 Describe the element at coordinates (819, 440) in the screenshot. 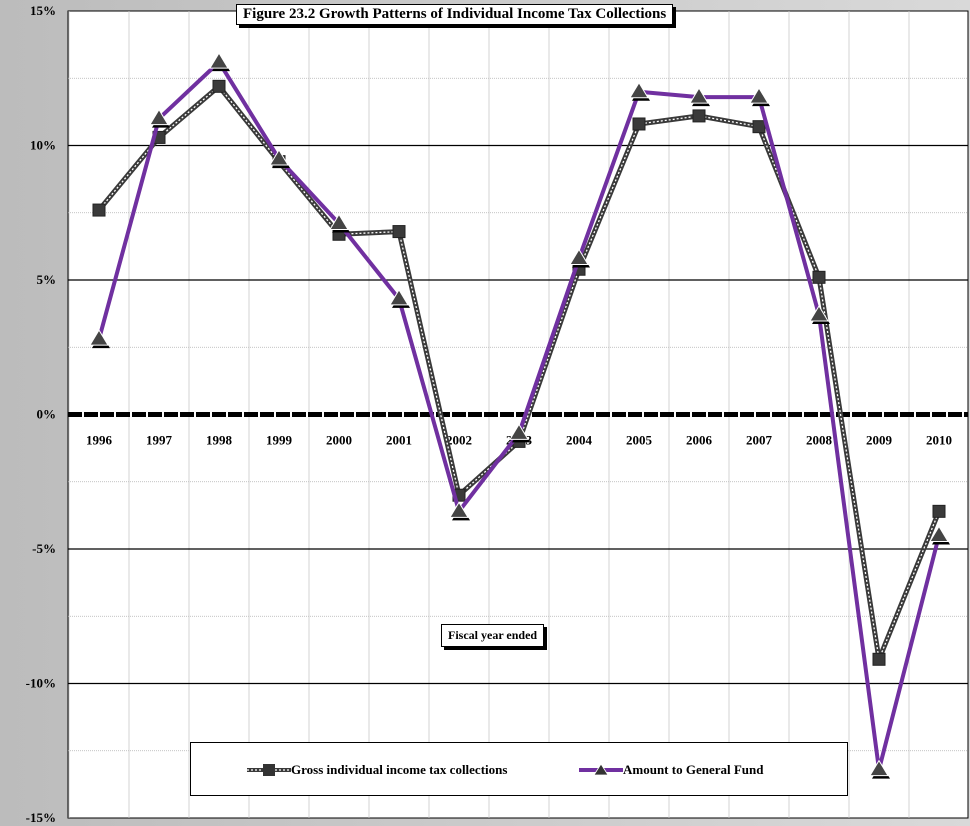

I see `x-tick-label: 2008` at that location.